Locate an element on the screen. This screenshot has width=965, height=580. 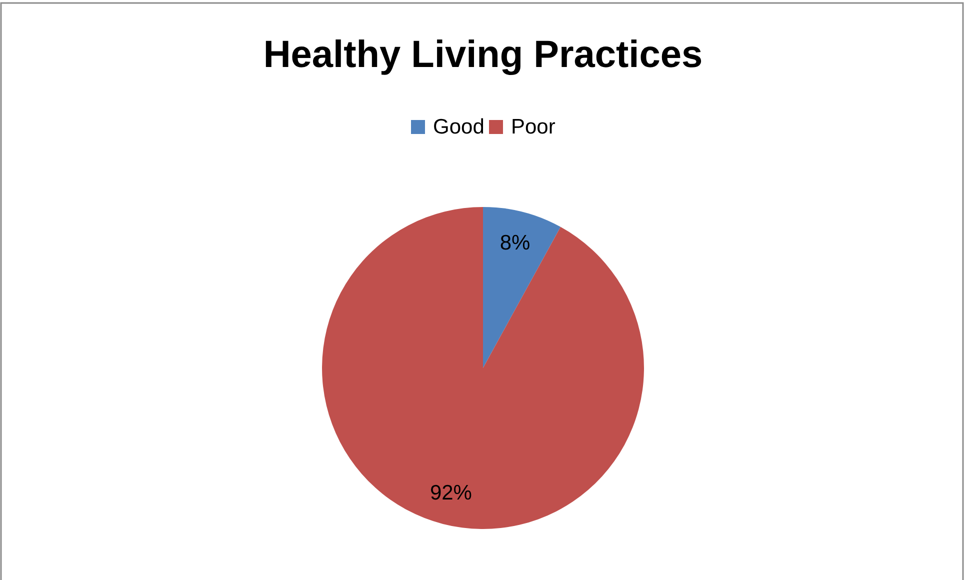
legend-label: Poor is located at coordinates (533, 127).